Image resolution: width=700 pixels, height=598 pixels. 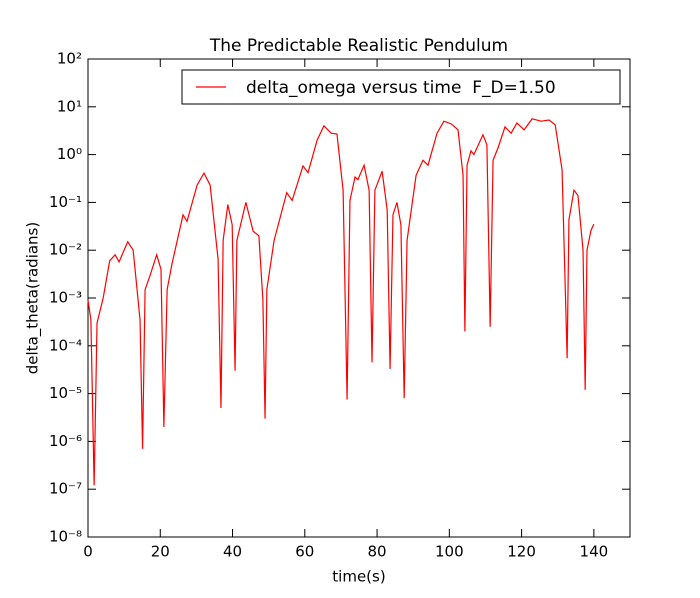 What do you see at coordinates (160, 552) in the screenshot?
I see `x-tick-label: 20` at bounding box center [160, 552].